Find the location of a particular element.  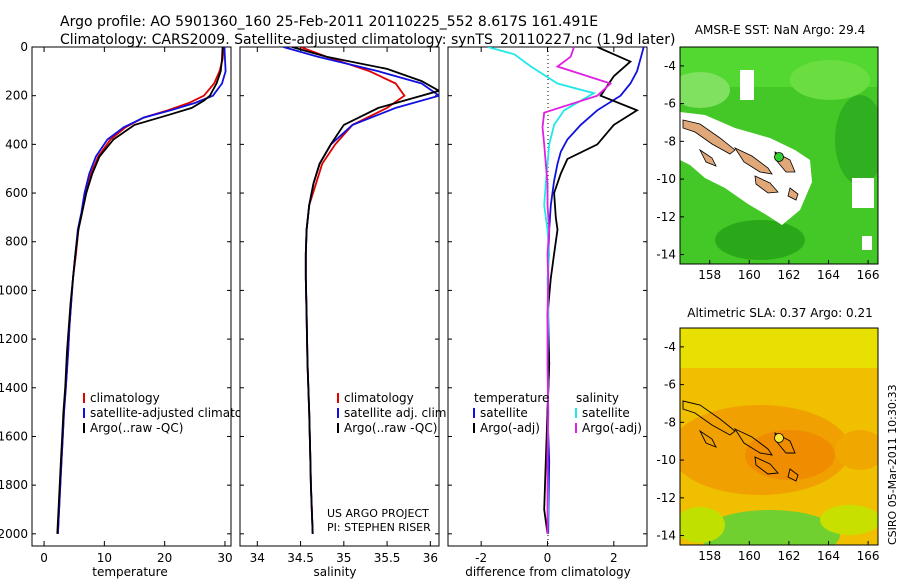

y-tick-label: 800 is located at coordinates (16, 242).